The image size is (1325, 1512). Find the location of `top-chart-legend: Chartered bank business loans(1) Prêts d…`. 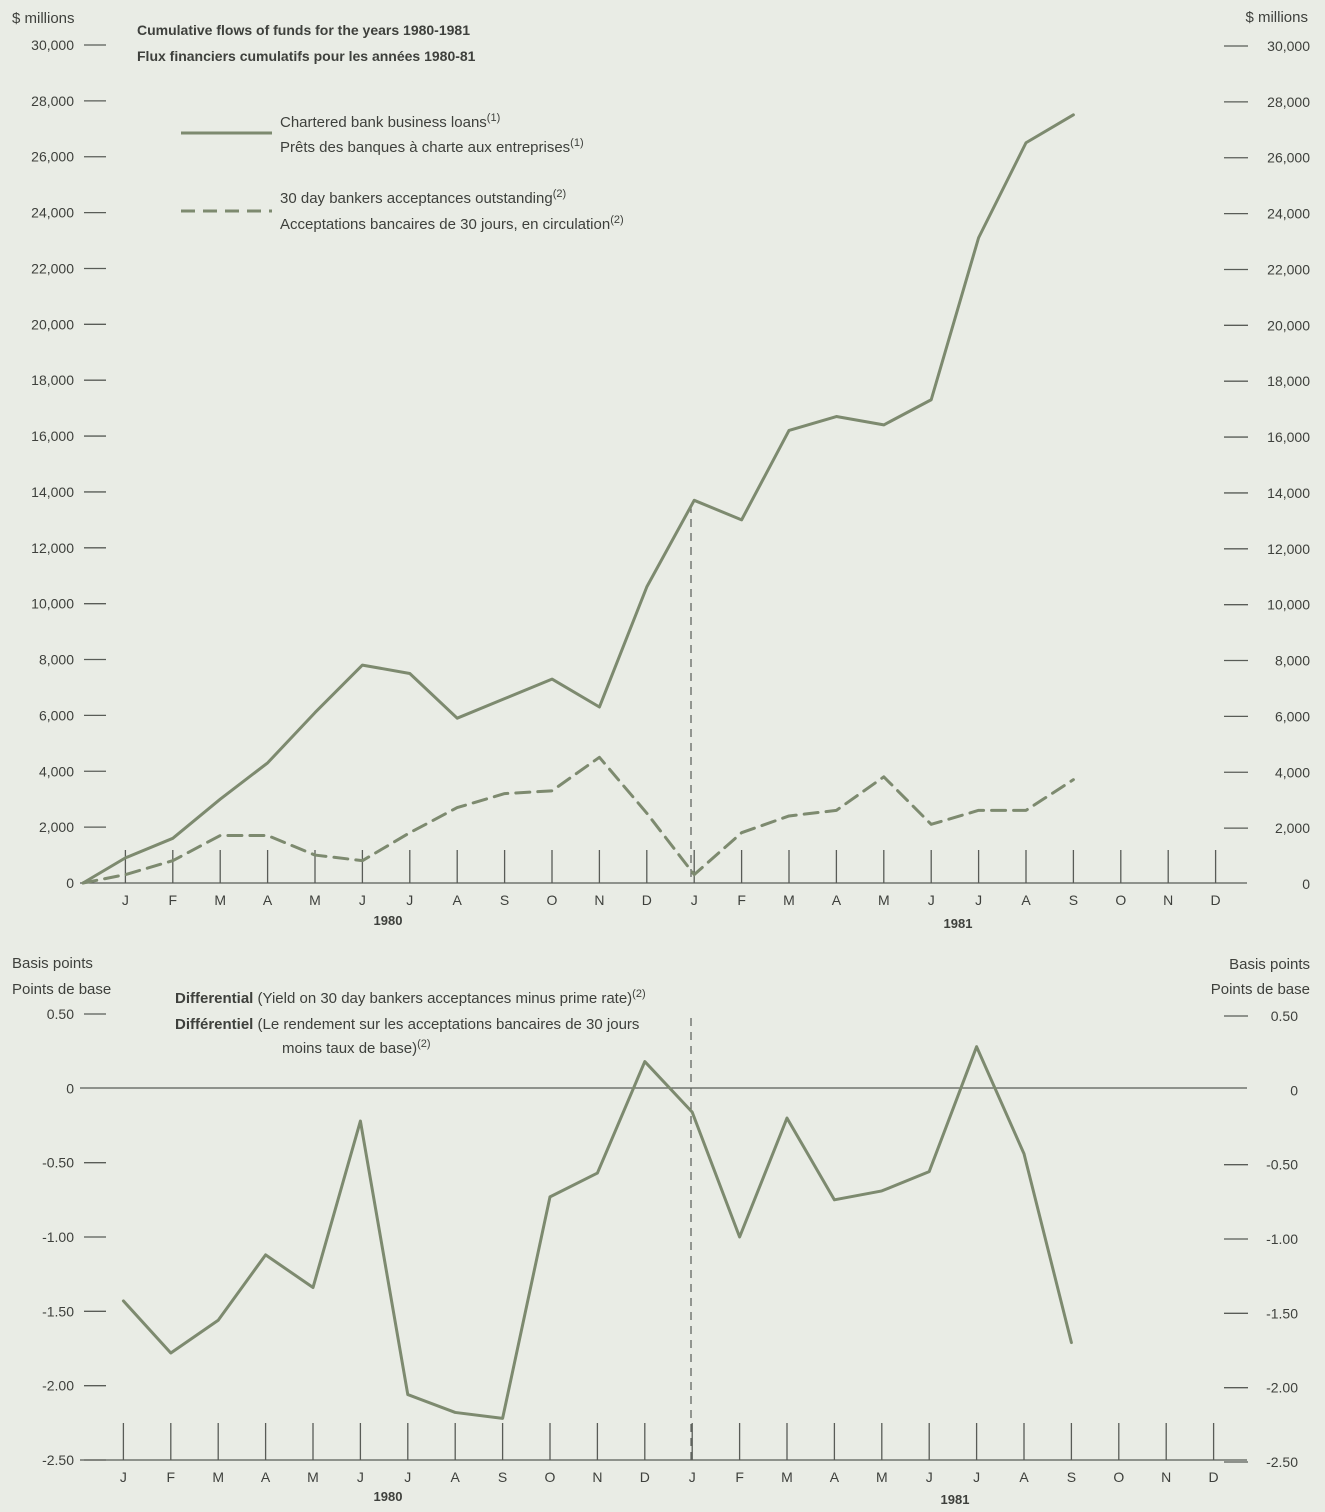

top-chart-legend: Chartered bank business loans(1) Prêts d… is located at coordinates (402, 172).